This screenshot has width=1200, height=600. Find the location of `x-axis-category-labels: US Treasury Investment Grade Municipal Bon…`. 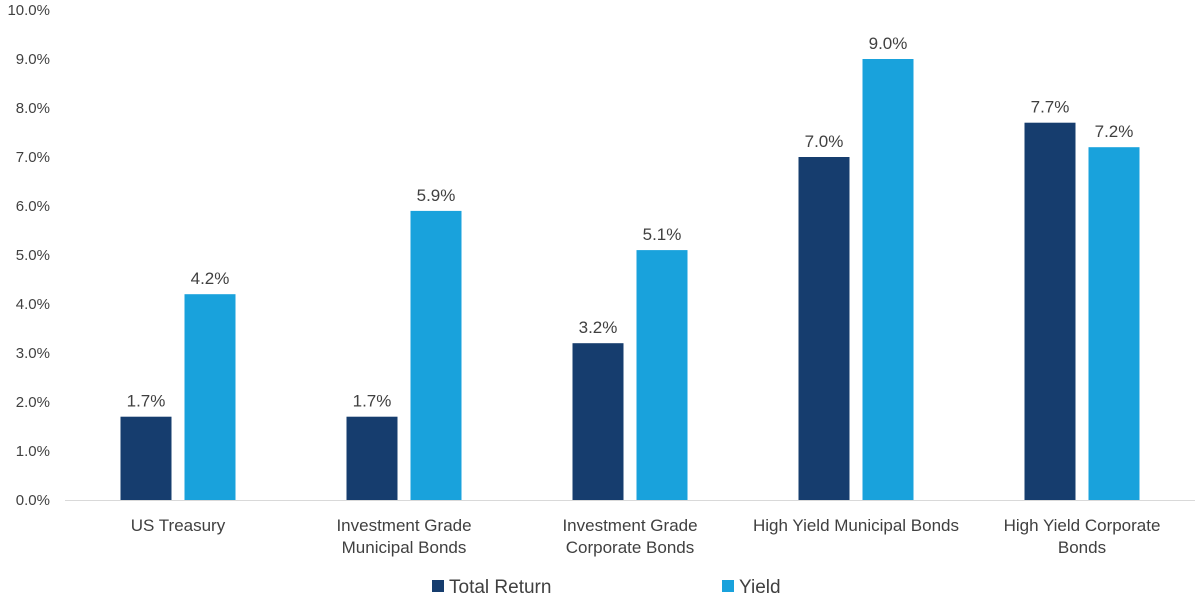

x-axis-category-labels: US Treasury Investment Grade Municipal Bon… is located at coordinates (646, 536).